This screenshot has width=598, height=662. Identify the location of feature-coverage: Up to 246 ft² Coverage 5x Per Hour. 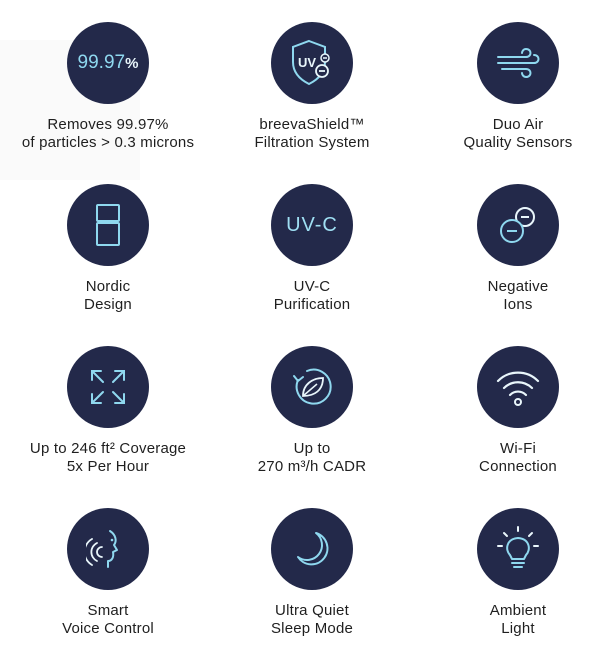
(108, 411).